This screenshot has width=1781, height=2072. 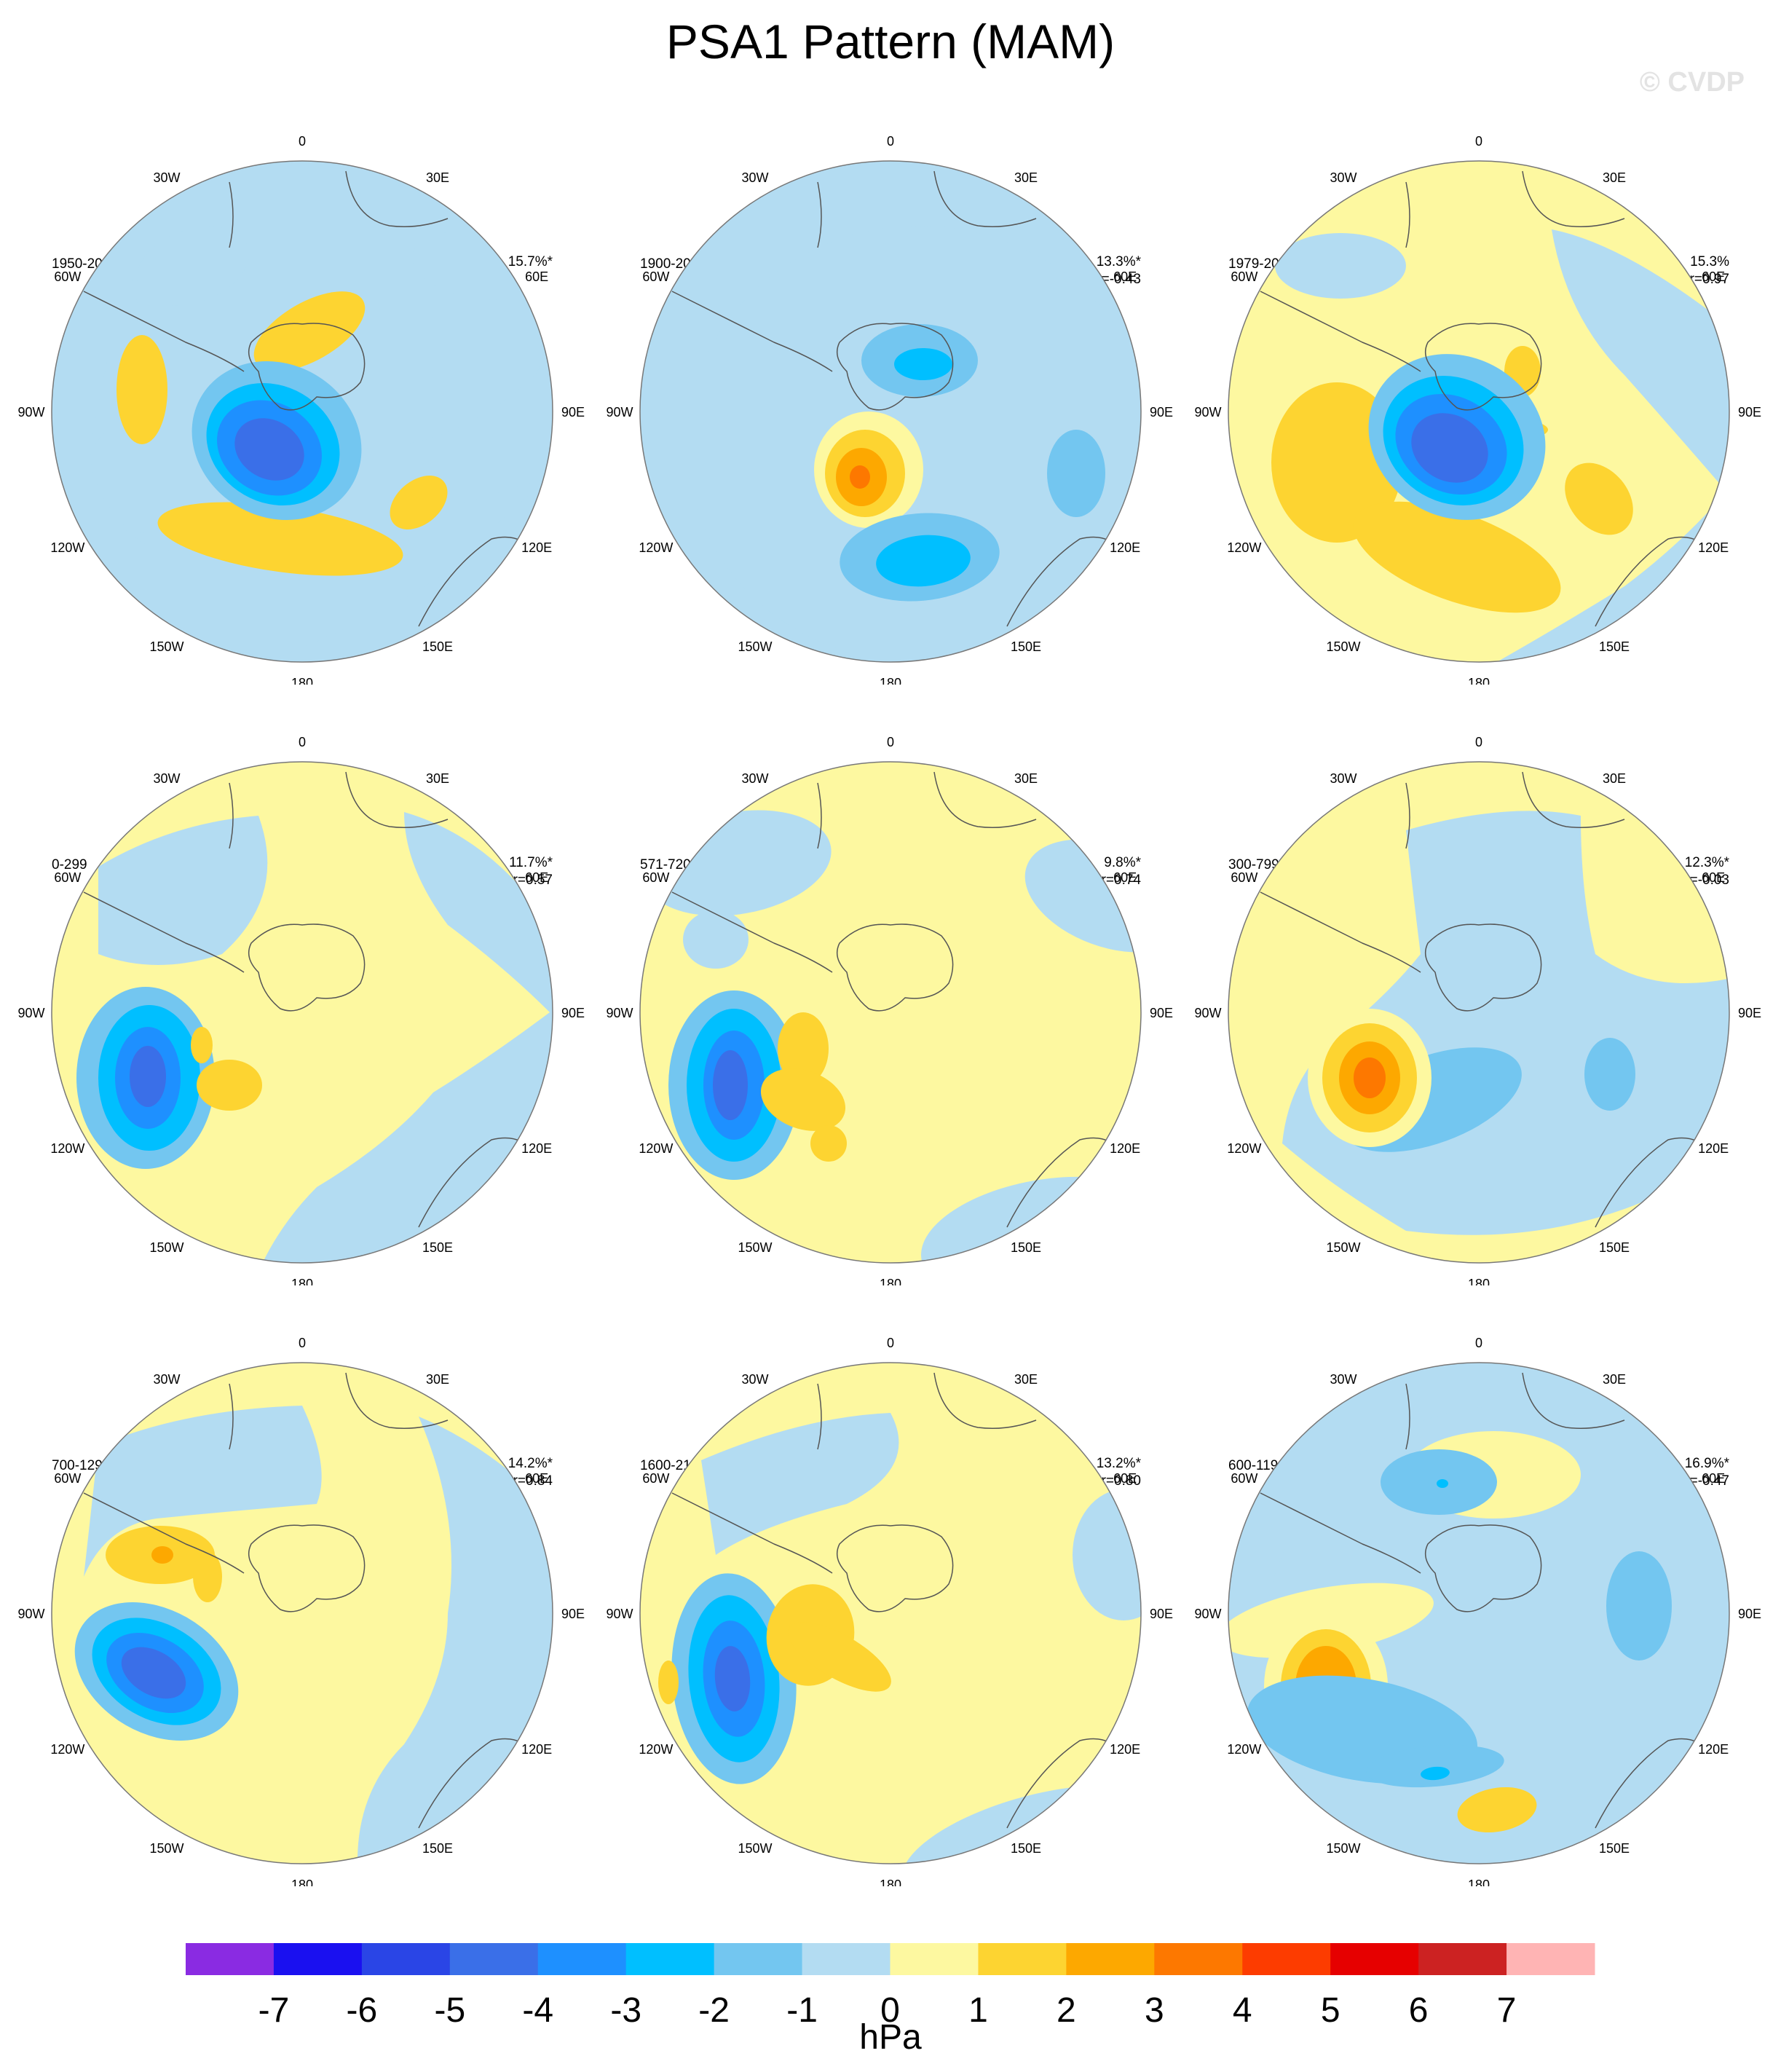 What do you see at coordinates (1706, 862) in the screenshot?
I see `panel-variance: 12.3%*` at bounding box center [1706, 862].